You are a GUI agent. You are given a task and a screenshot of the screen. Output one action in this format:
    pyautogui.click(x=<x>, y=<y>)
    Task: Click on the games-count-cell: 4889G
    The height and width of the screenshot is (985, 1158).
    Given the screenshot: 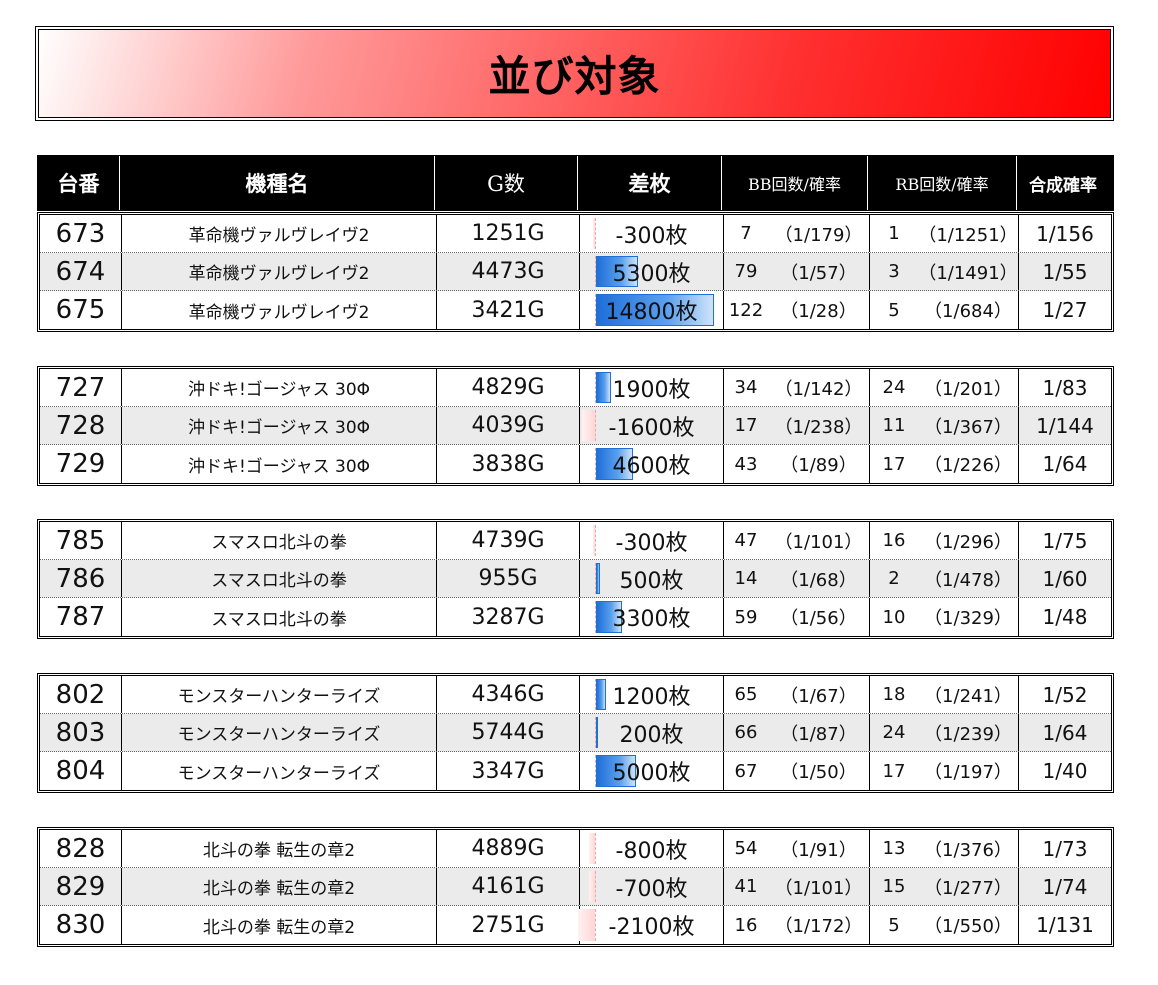 What is the action you would take?
    pyautogui.click(x=508, y=848)
    